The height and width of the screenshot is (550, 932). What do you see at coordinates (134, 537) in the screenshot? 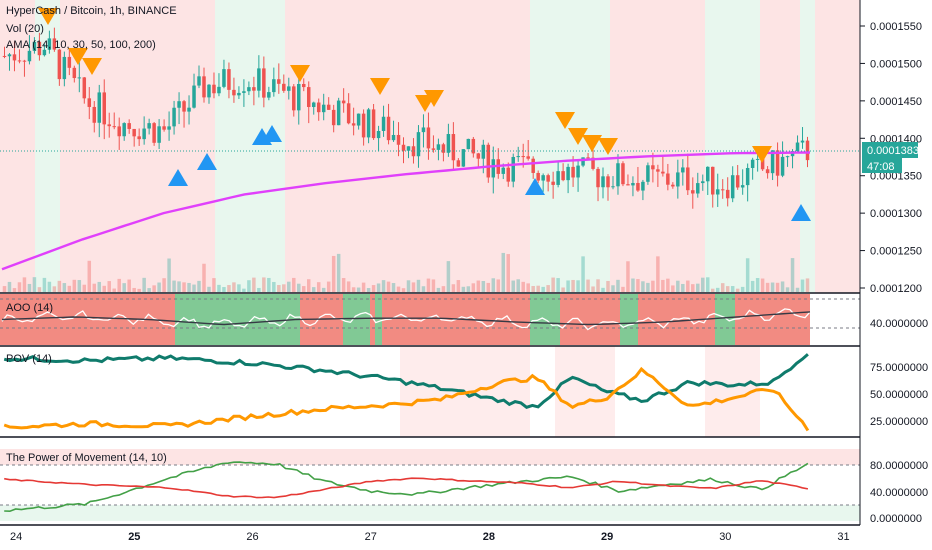
I see `time-tick-label: 25` at bounding box center [134, 537].